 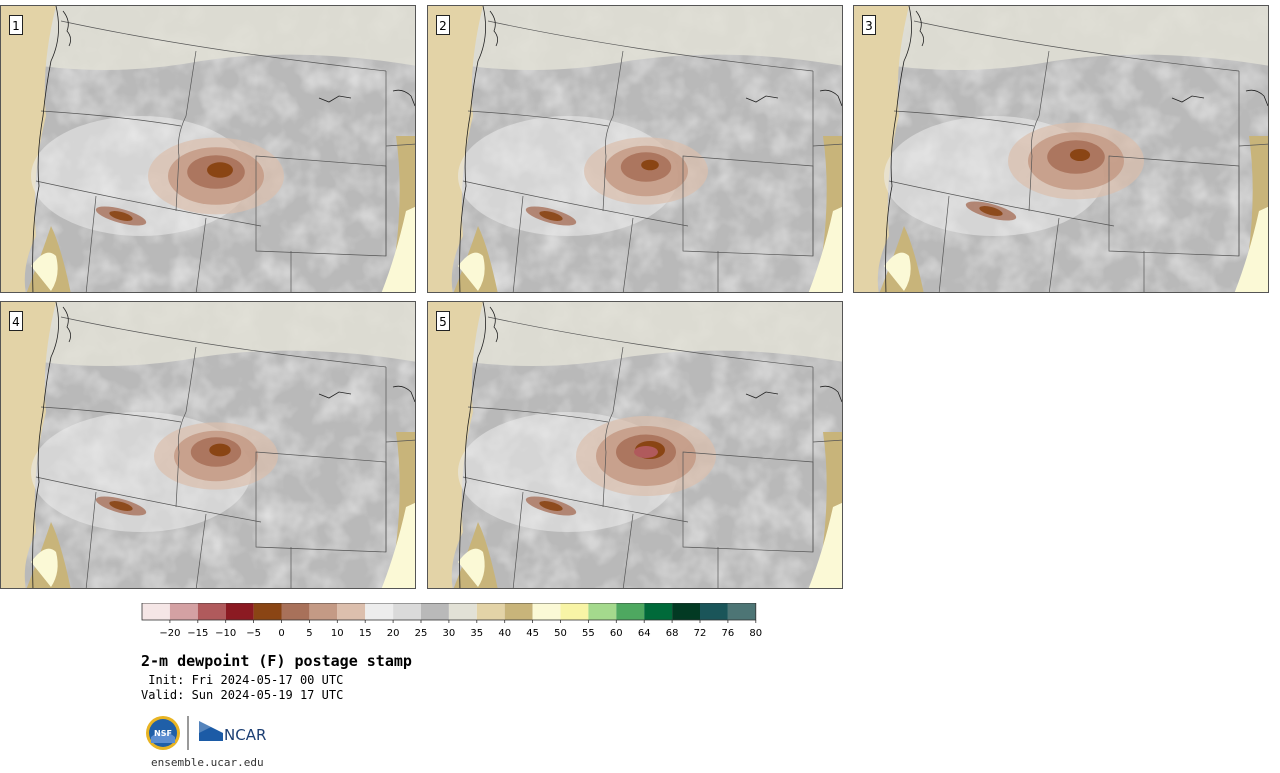 What do you see at coordinates (309, 633) in the screenshot?
I see `colorbar-tick-label: 5` at bounding box center [309, 633].